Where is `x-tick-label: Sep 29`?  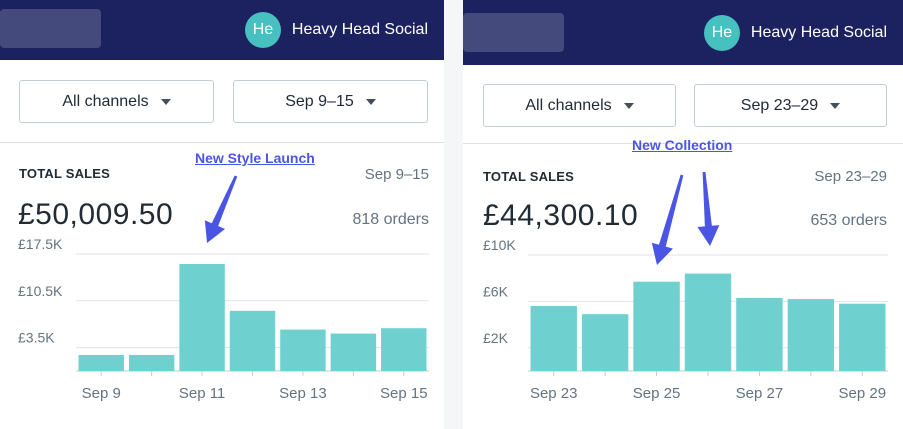 x-tick-label: Sep 29 is located at coordinates (863, 393).